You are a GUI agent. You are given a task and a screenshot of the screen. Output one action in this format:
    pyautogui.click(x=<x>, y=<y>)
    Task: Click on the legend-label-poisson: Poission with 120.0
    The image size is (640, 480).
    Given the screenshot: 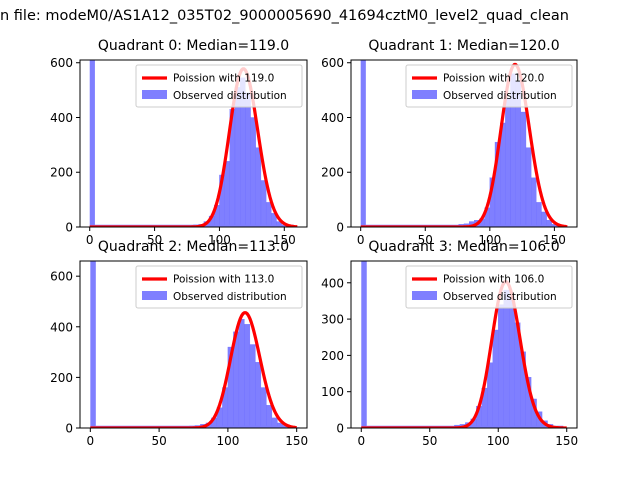 What is the action you would take?
    pyautogui.click(x=493, y=79)
    